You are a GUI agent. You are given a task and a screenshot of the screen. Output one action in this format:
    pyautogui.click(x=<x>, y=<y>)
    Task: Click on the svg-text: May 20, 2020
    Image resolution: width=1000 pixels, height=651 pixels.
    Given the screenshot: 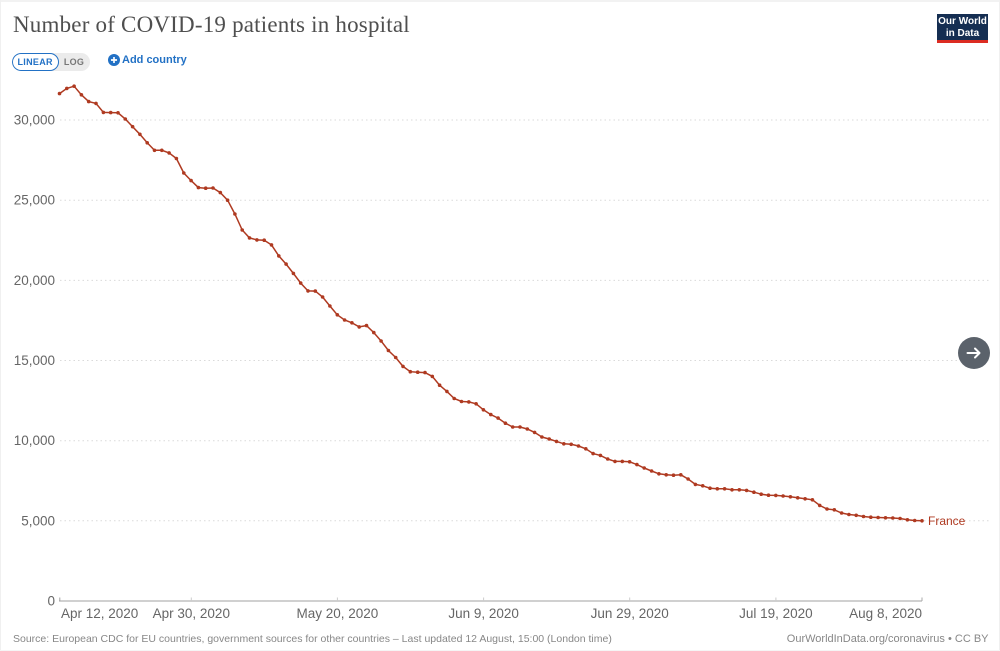 What is the action you would take?
    pyautogui.click(x=337, y=613)
    